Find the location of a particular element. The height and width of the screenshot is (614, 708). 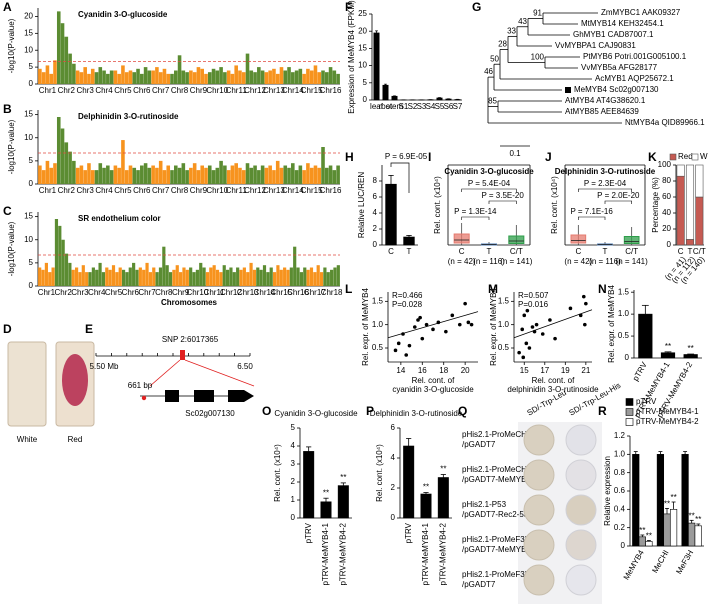

bar-segment is located at coordinates (680, 210).